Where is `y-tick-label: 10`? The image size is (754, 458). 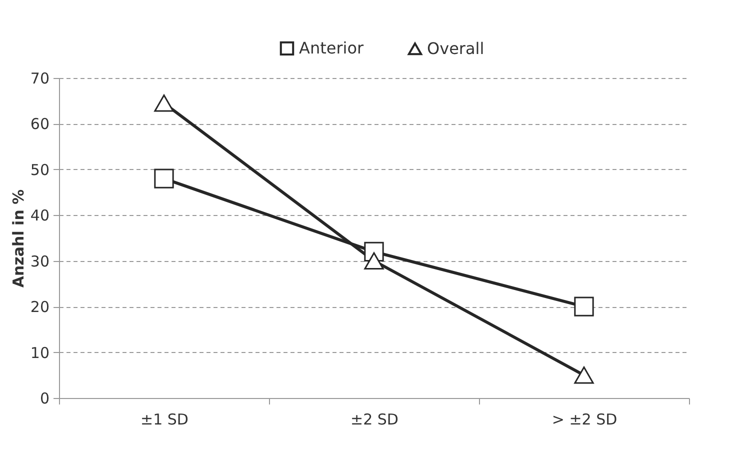
y-tick-label: 10 is located at coordinates (40, 353).